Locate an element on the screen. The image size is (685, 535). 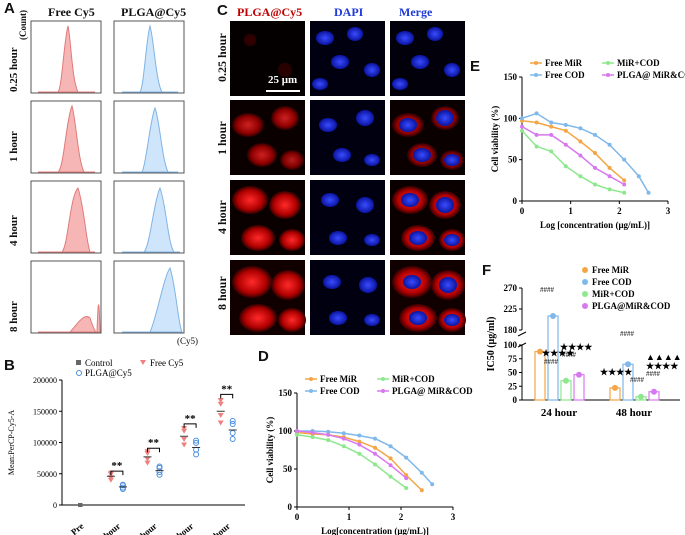
y-tick-label: 25 is located at coordinates (513, 386).